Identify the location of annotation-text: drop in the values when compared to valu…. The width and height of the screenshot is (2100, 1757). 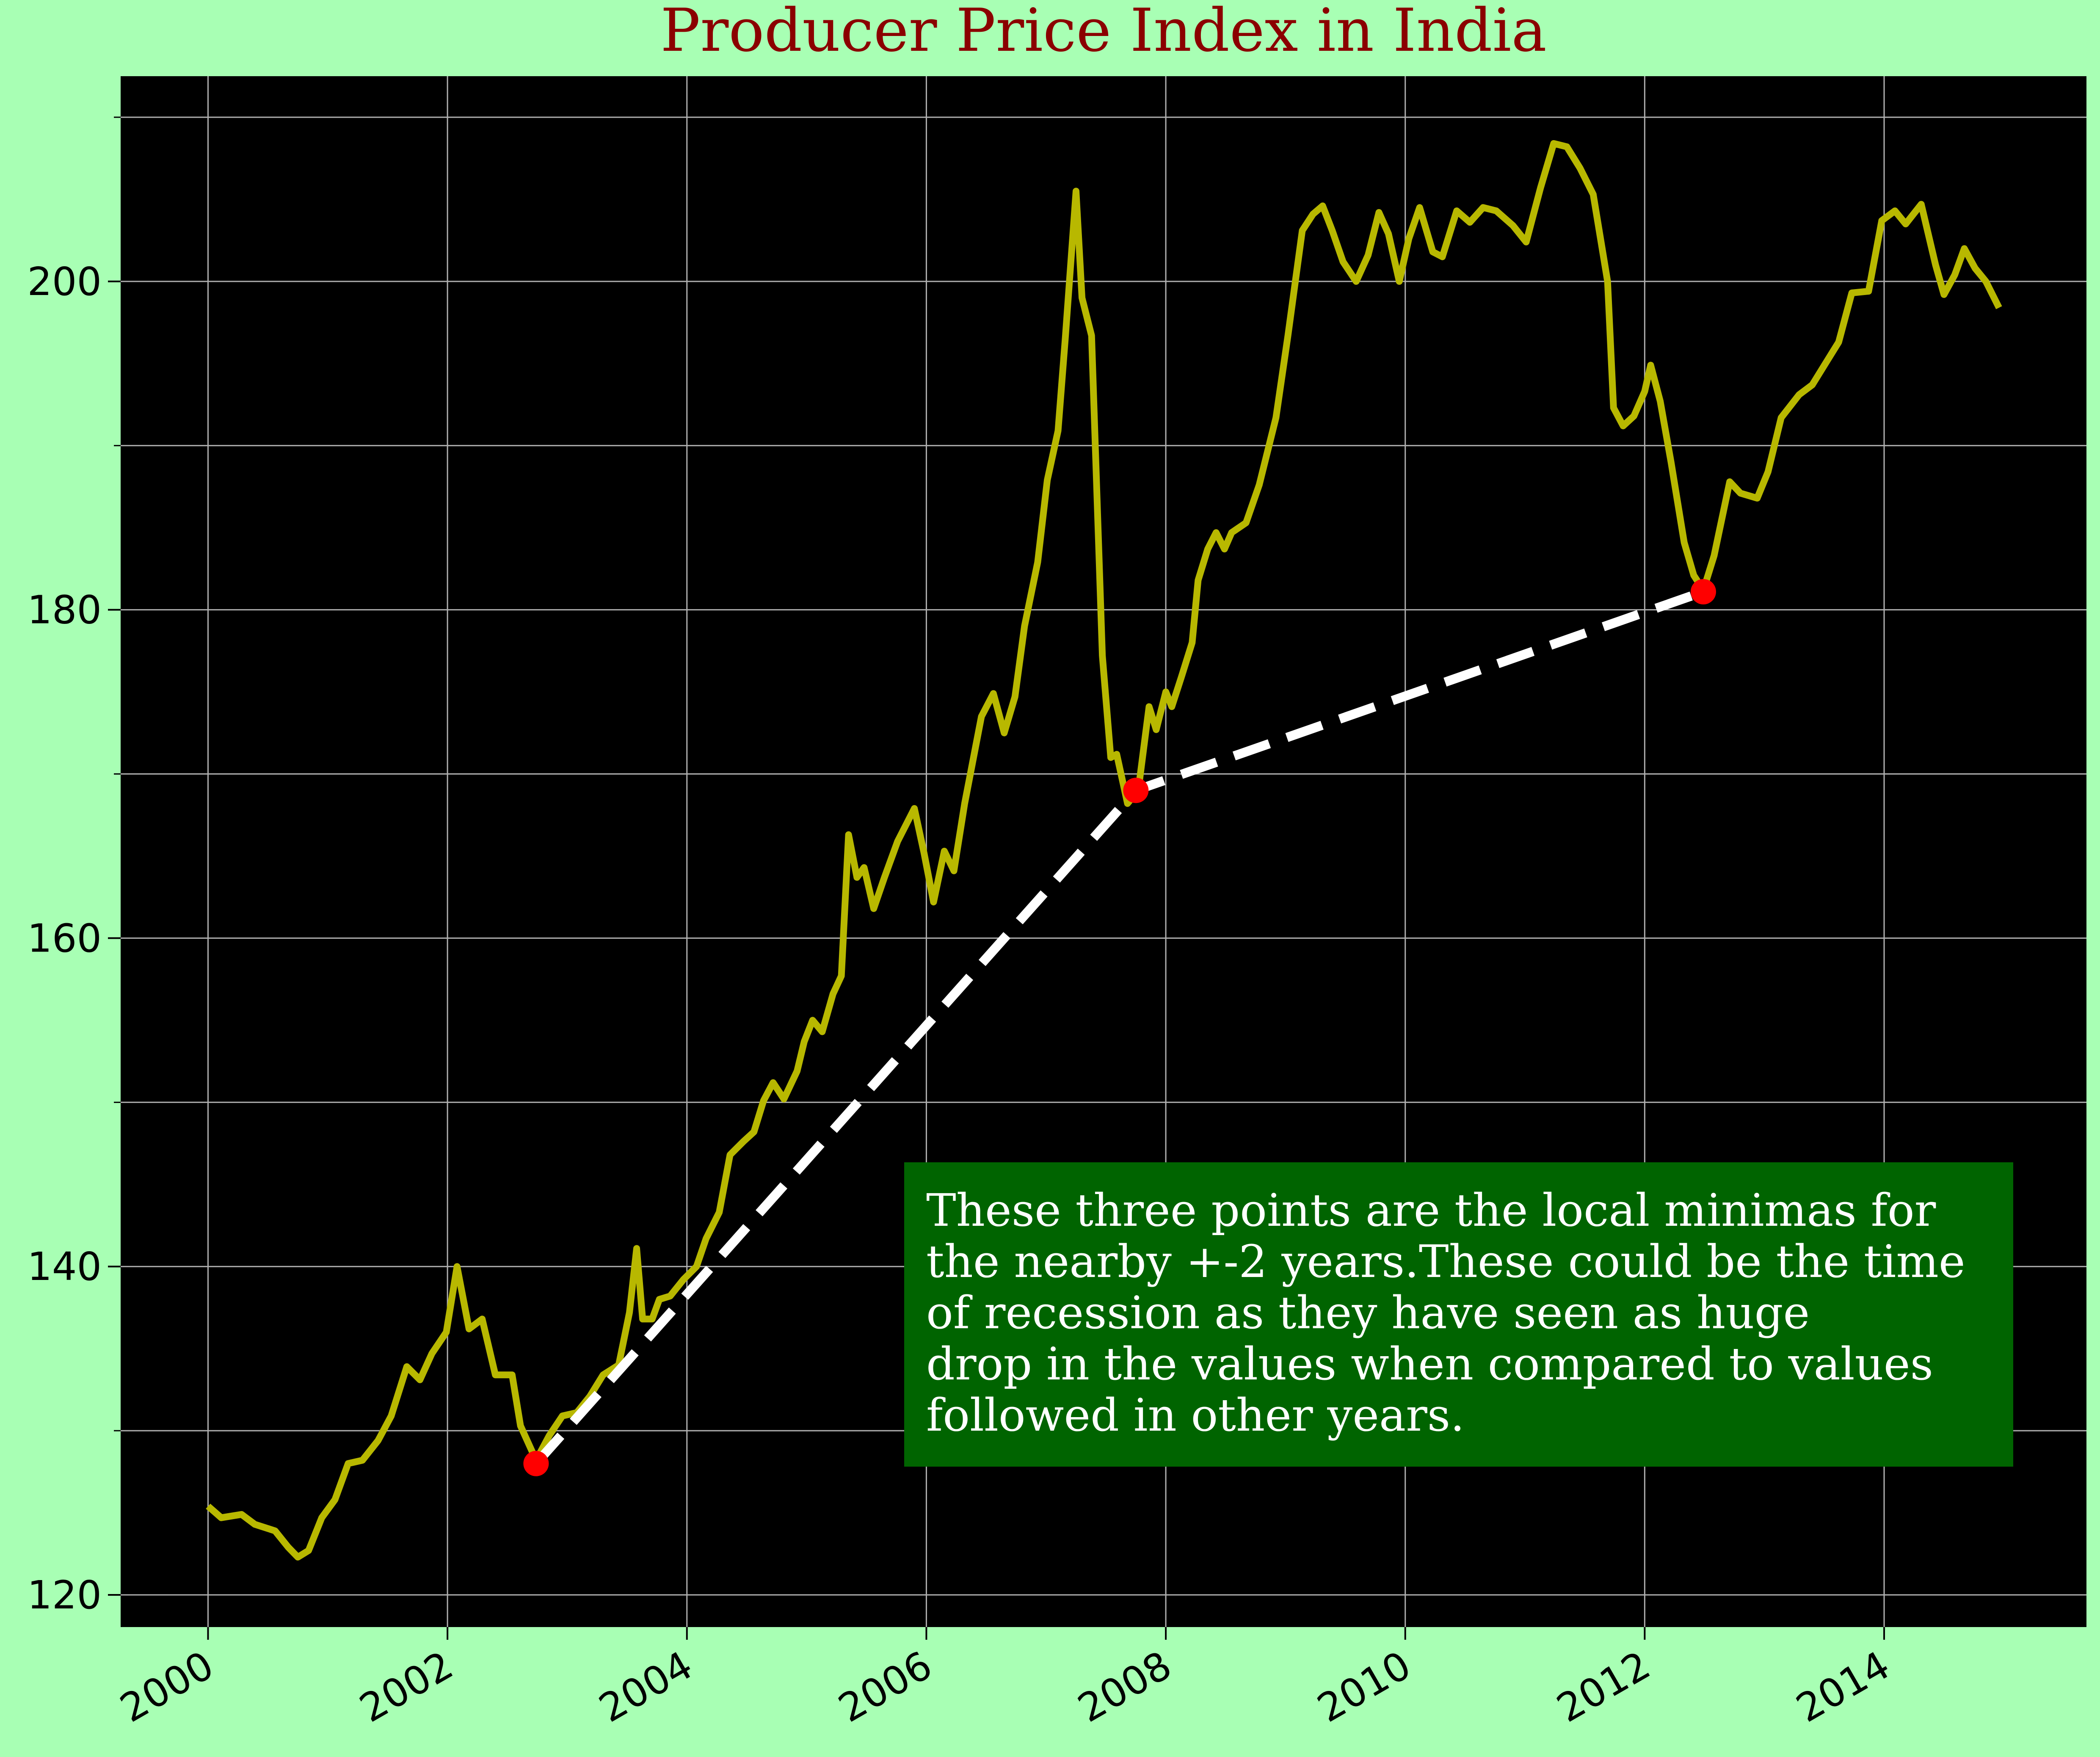
(1429, 1364).